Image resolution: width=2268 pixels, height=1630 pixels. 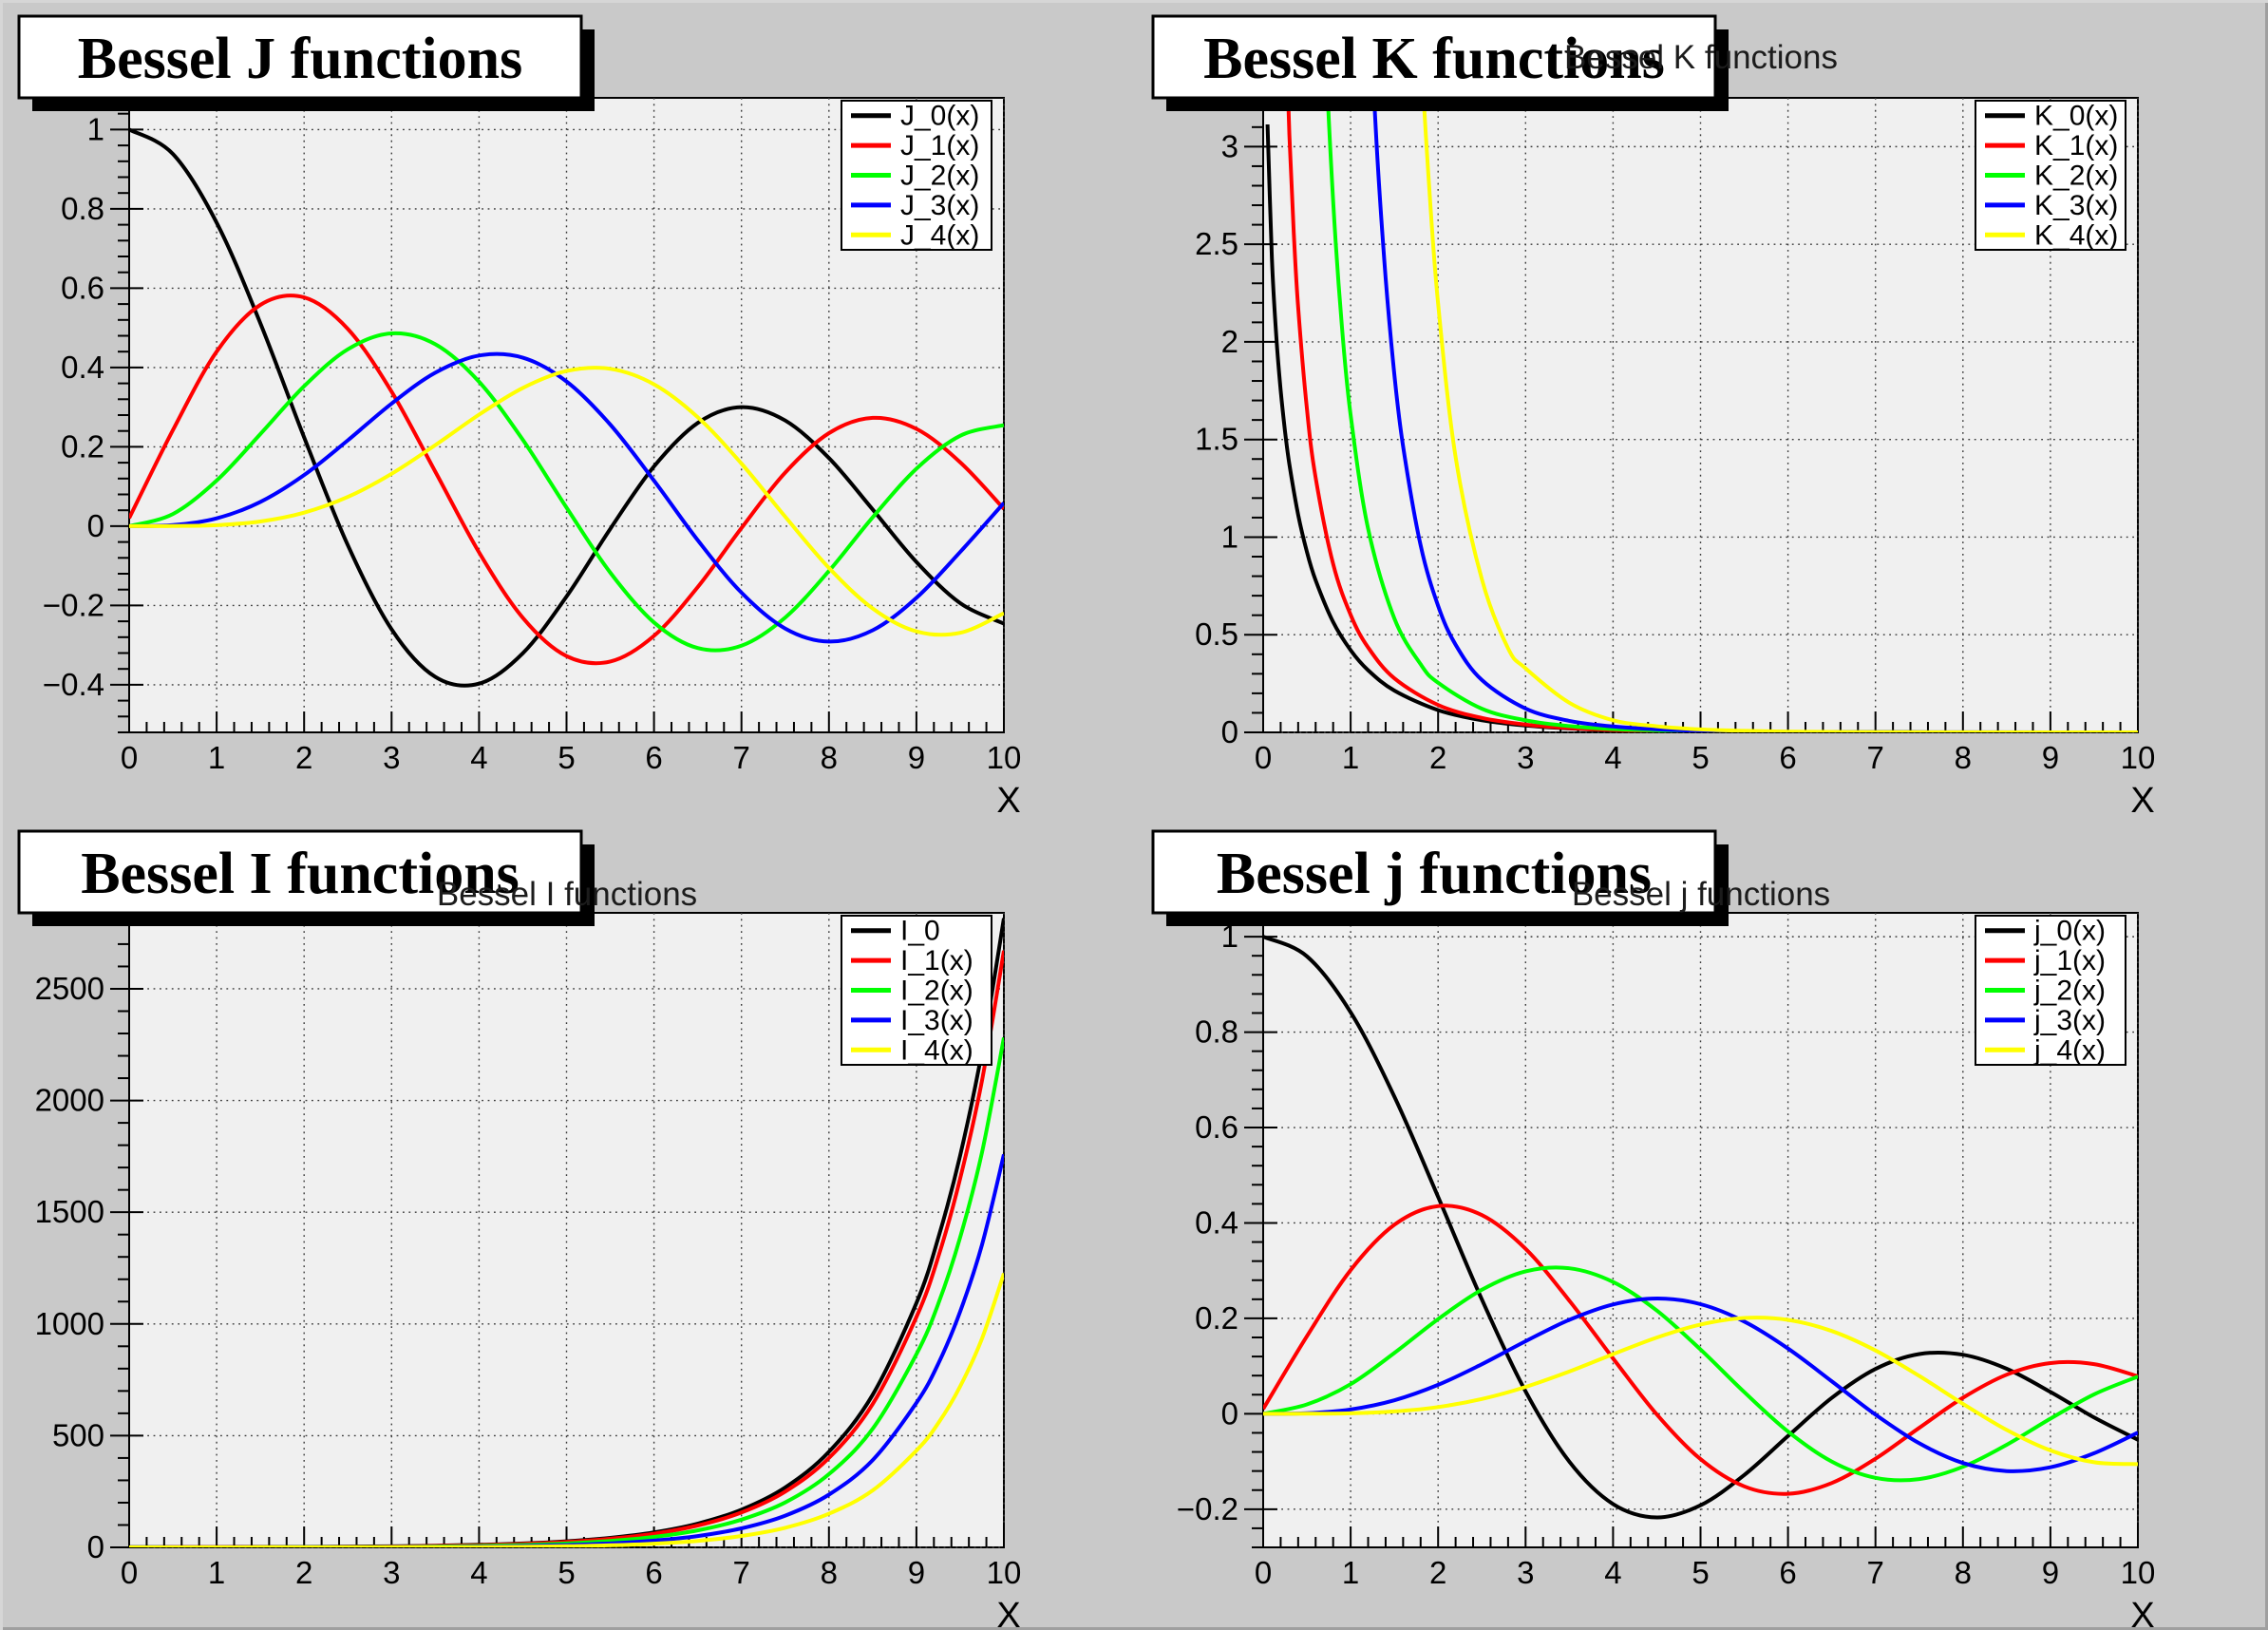 I want to click on legend-label: j_1(x), so click(x=2069, y=960).